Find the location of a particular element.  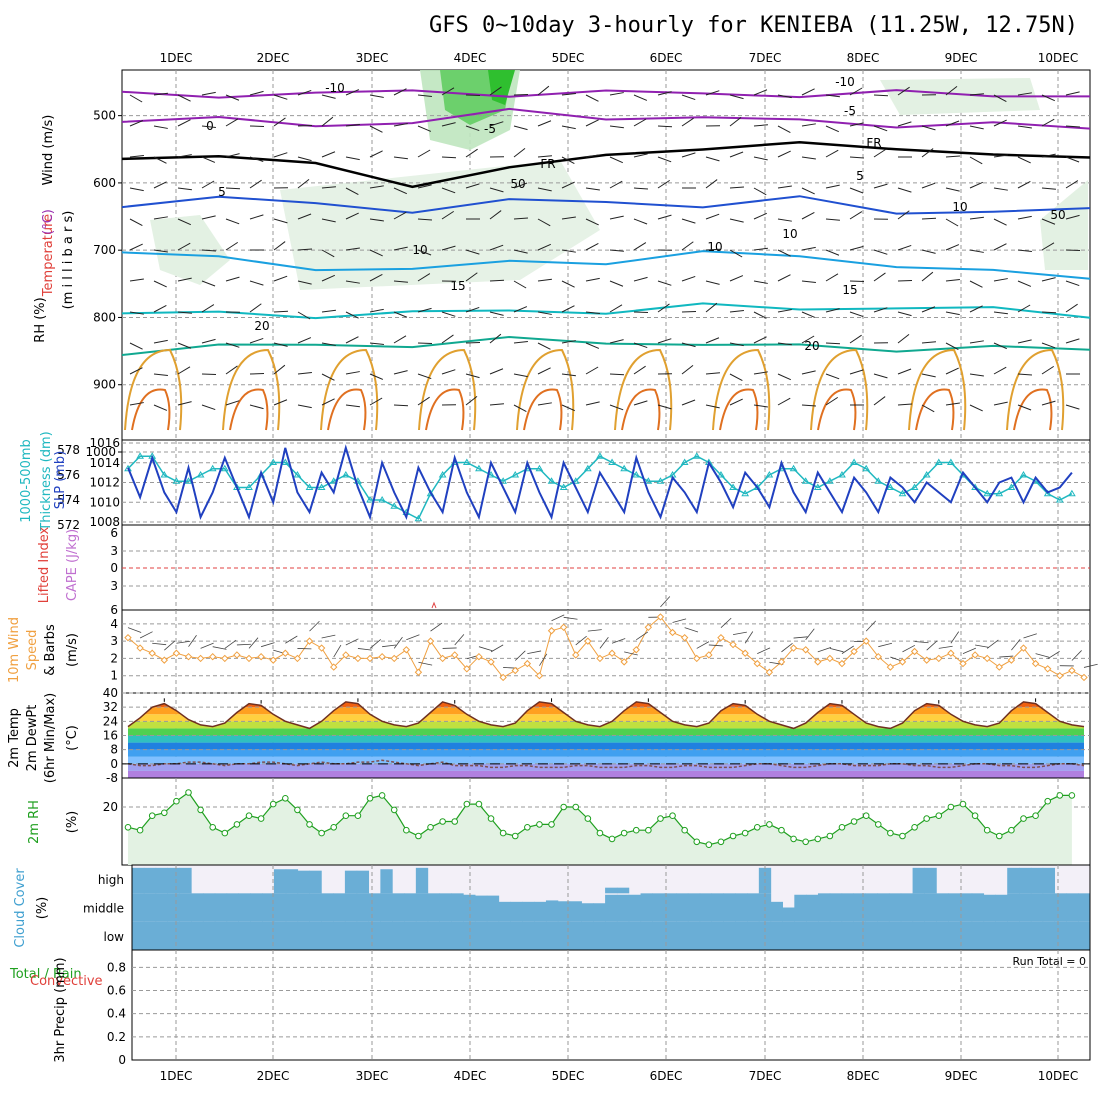

precip-panel: Run Total = 0 0.8 0.6 0.4 0.2 0 is located at coordinates (599, 1008).